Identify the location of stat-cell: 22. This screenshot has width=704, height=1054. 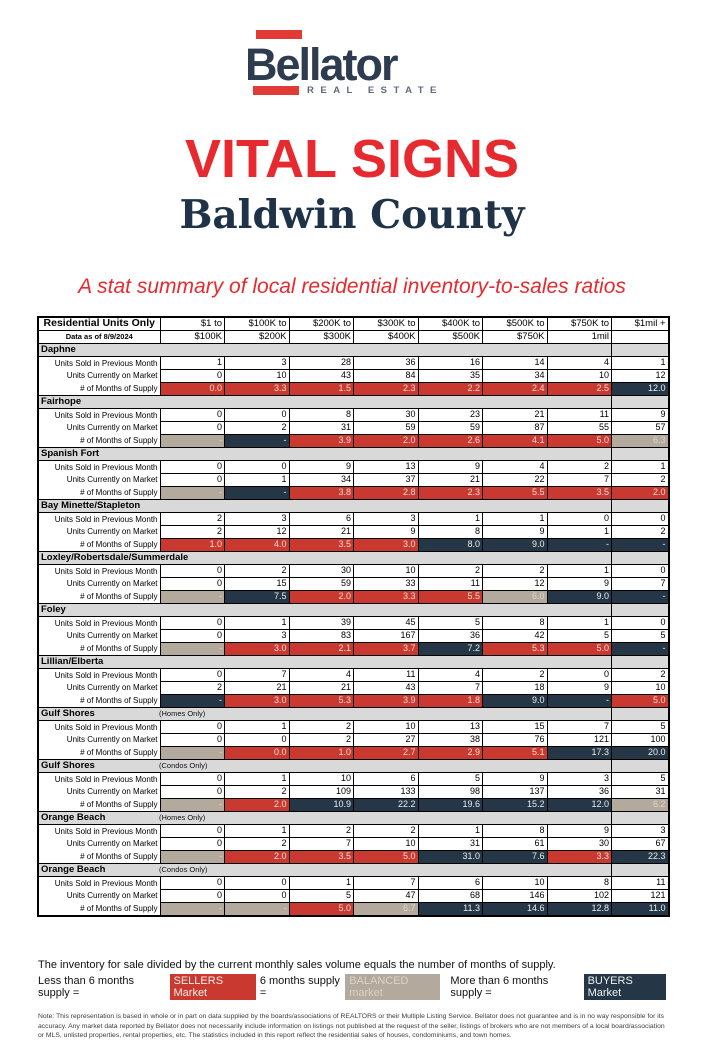
(515, 479).